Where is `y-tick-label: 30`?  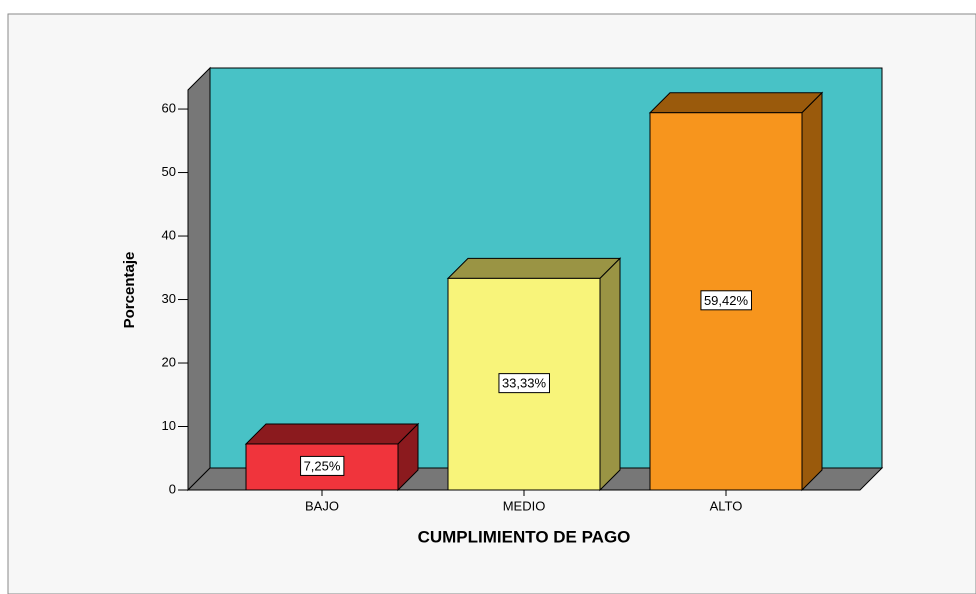 y-tick-label: 30 is located at coordinates (169, 298).